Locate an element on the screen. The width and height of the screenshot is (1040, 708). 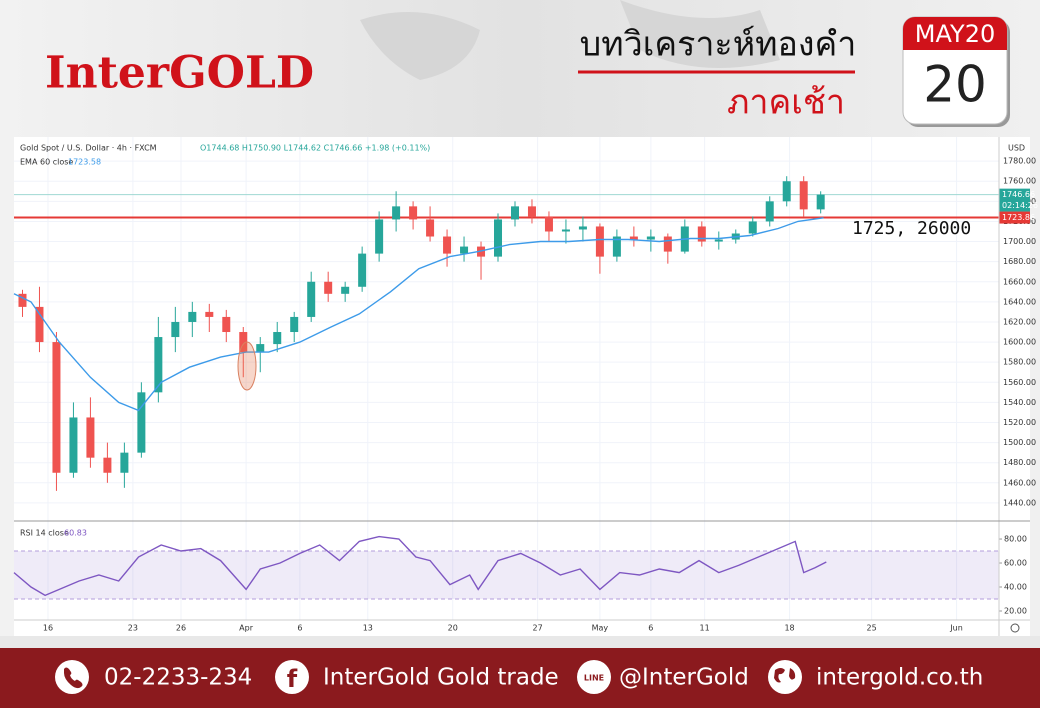
line-icon is located at coordinates (594, 677).